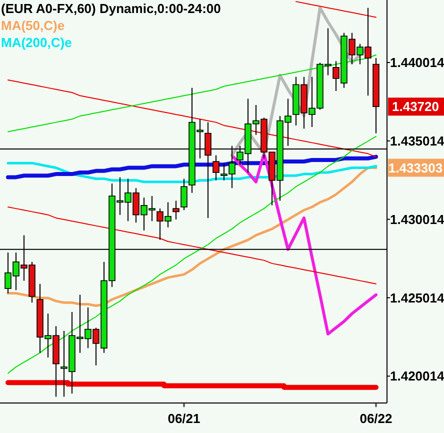 The image size is (444, 433). I want to click on y-tick-label: 1.43720, so click(415, 106).